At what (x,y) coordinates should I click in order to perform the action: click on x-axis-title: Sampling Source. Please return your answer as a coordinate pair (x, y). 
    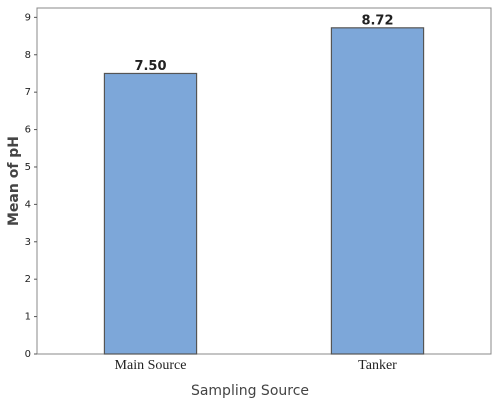
    Looking at the image, I should click on (250, 391).